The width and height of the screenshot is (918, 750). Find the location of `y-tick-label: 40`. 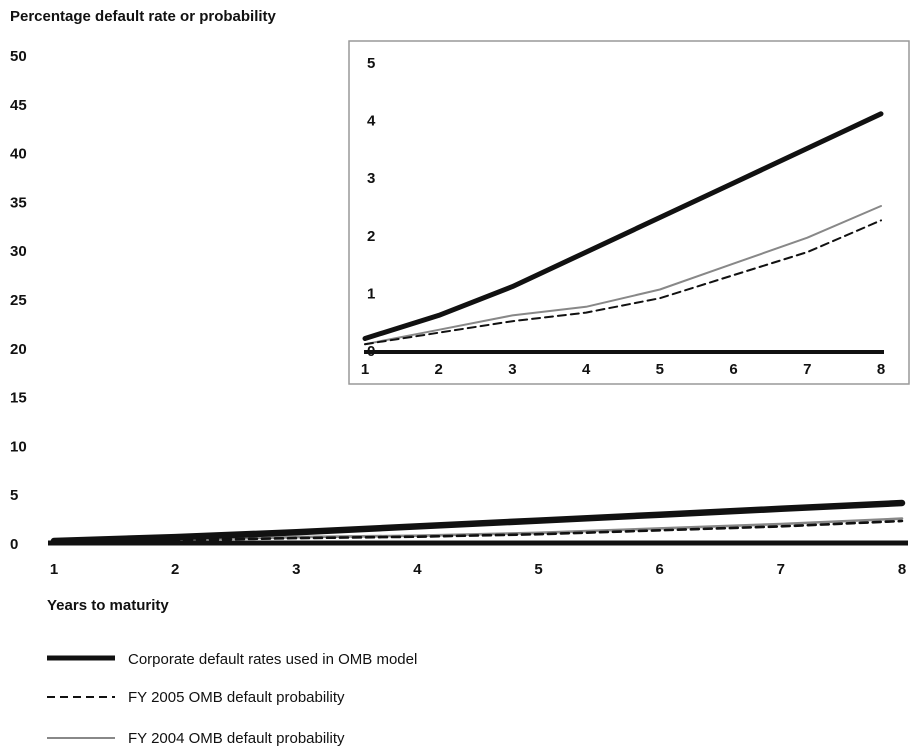

y-tick-label: 40 is located at coordinates (18, 154).